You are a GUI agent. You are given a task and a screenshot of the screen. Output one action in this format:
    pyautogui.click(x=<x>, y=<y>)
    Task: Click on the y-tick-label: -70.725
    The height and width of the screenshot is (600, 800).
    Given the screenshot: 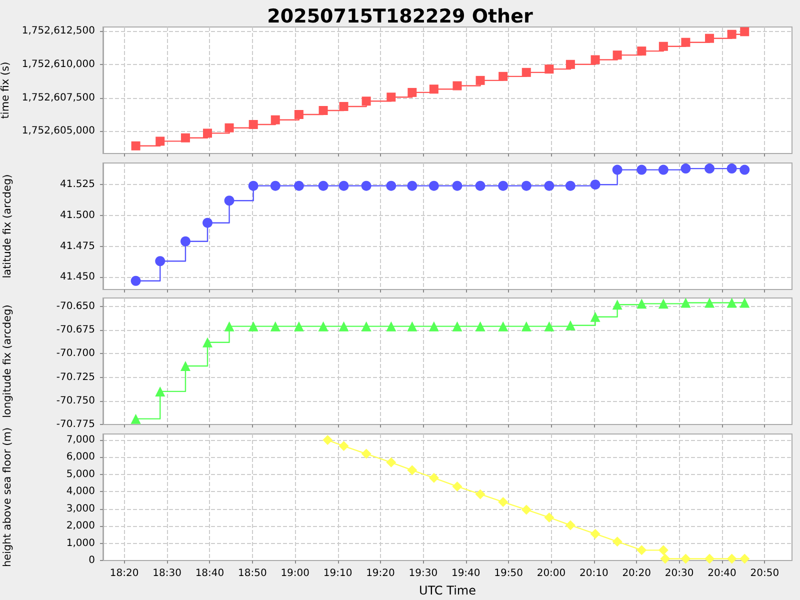 What is the action you would take?
    pyautogui.click(x=75, y=377)
    